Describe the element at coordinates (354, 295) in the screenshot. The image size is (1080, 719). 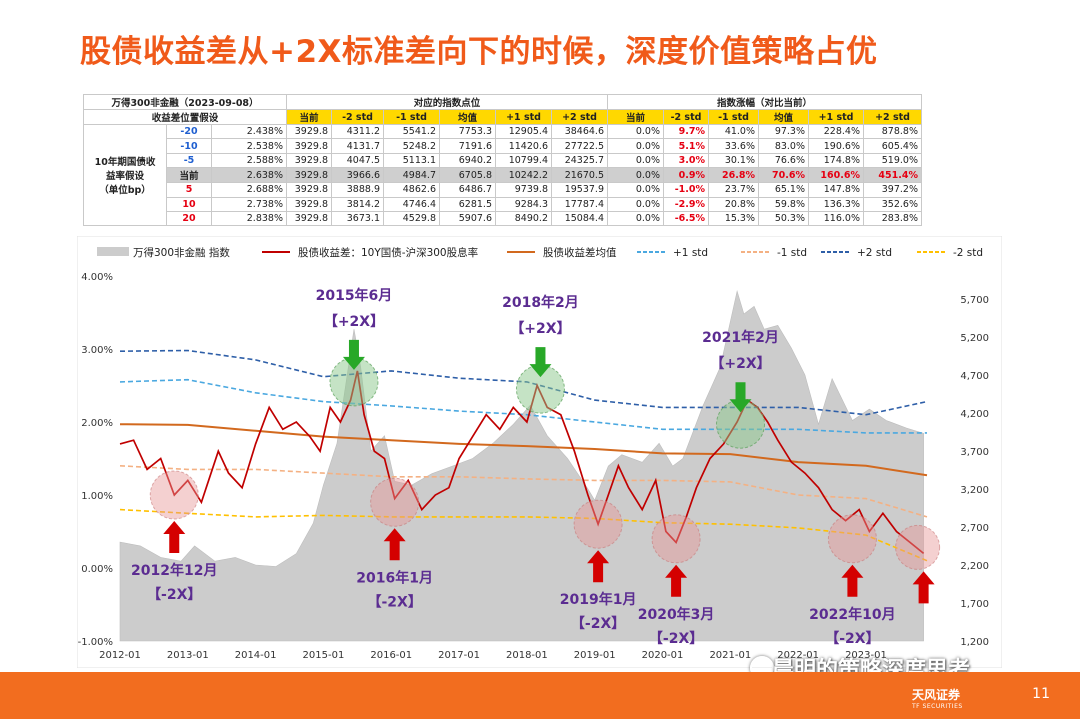
I see `annotation-label: 2015年6月` at that location.